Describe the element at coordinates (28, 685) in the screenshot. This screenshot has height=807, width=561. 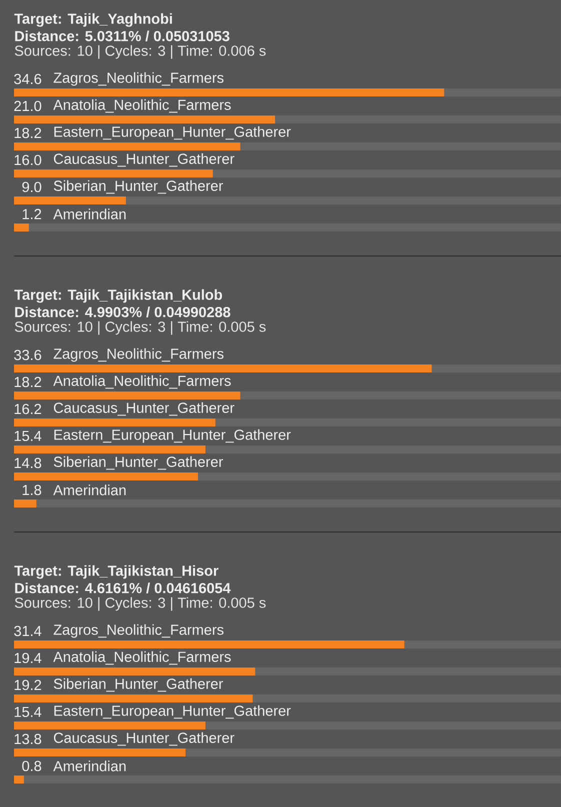
I see `data-label: 19.2` at that location.